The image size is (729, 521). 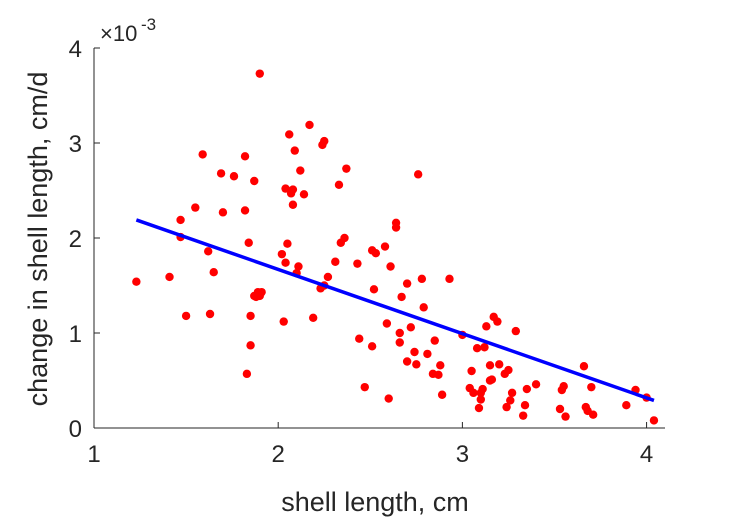 What do you see at coordinates (462, 454) in the screenshot?
I see `x-tick-label: 3` at bounding box center [462, 454].